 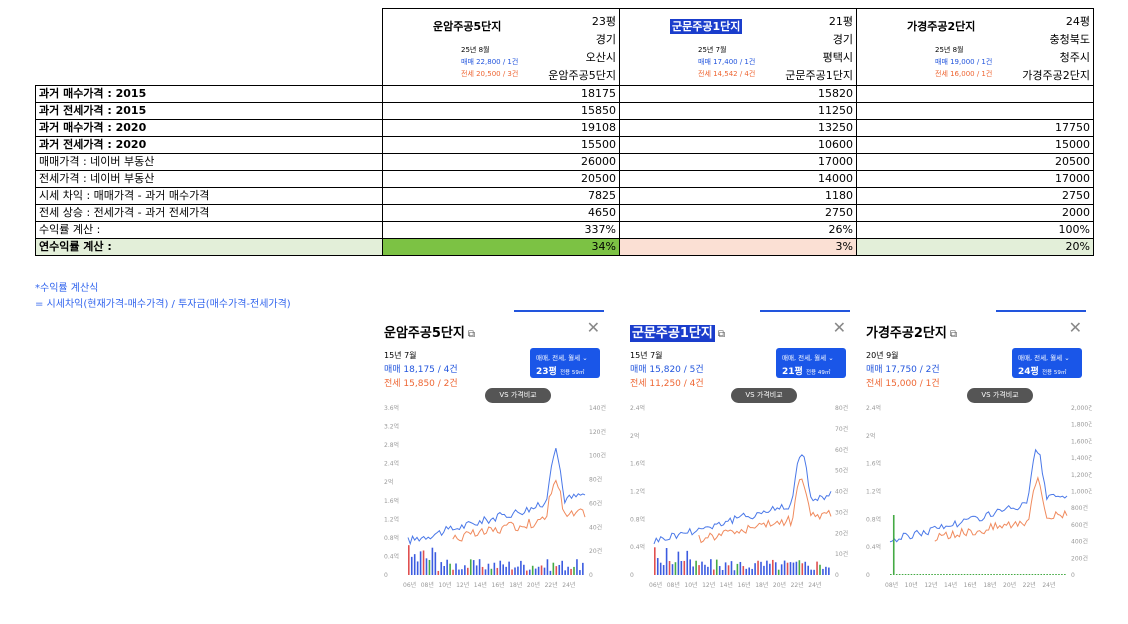 I want to click on y2-tick-label: 40건, so click(x=595, y=527).